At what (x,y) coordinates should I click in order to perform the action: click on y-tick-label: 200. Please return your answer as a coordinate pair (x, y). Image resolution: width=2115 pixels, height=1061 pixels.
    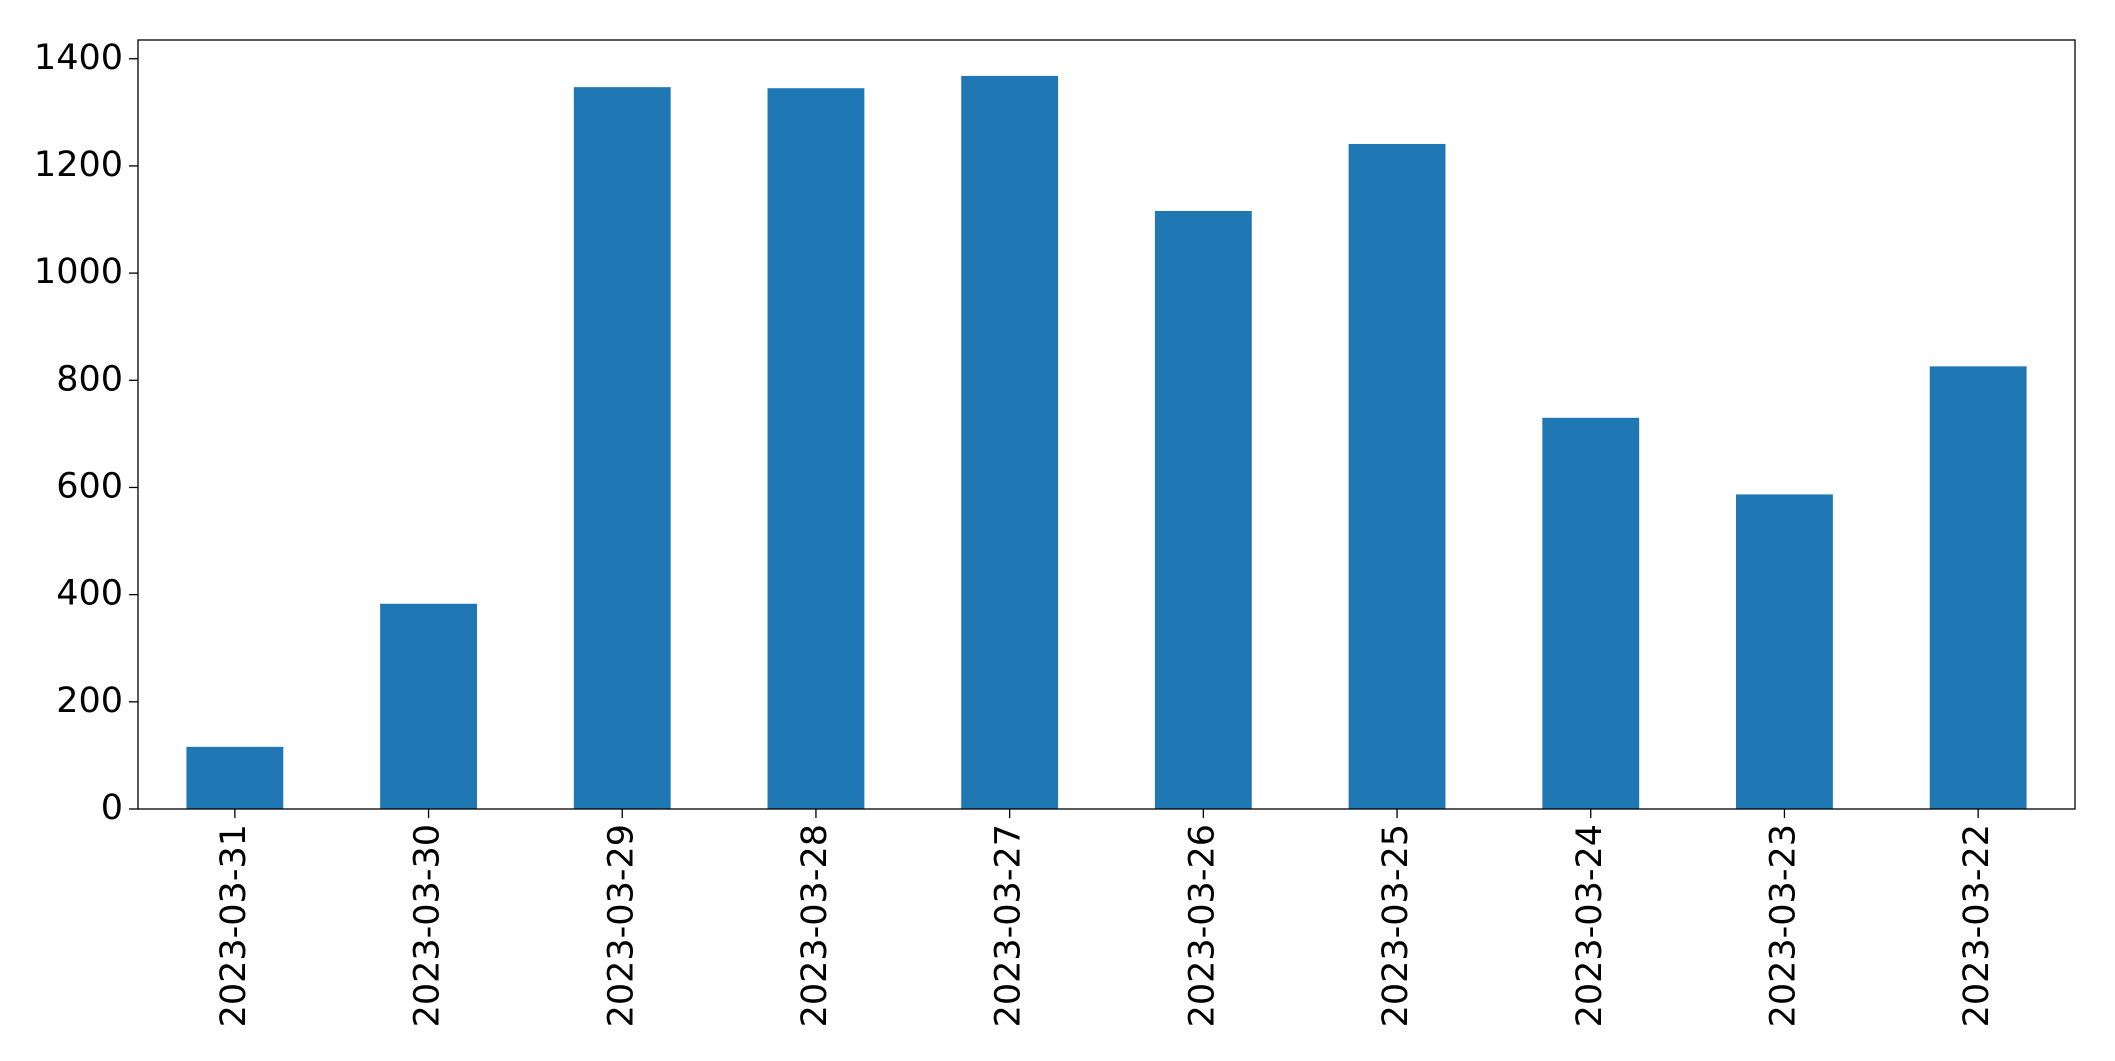
    Looking at the image, I should click on (89, 701).